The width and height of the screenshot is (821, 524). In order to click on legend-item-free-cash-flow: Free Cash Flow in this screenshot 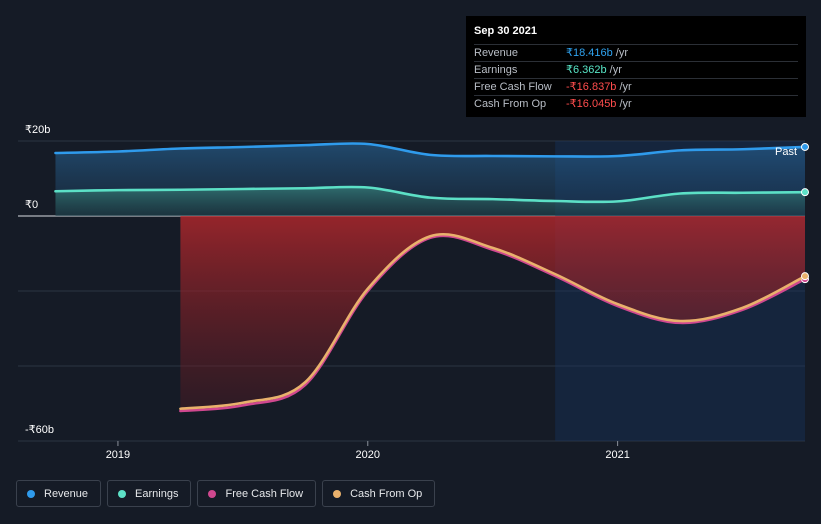, I will do `click(257, 493)`.